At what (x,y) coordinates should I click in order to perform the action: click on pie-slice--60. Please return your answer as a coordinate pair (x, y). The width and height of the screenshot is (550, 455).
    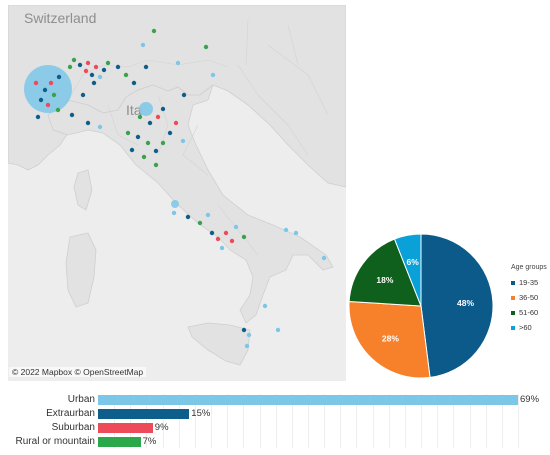
    Looking at the image, I should click on (407, 270).